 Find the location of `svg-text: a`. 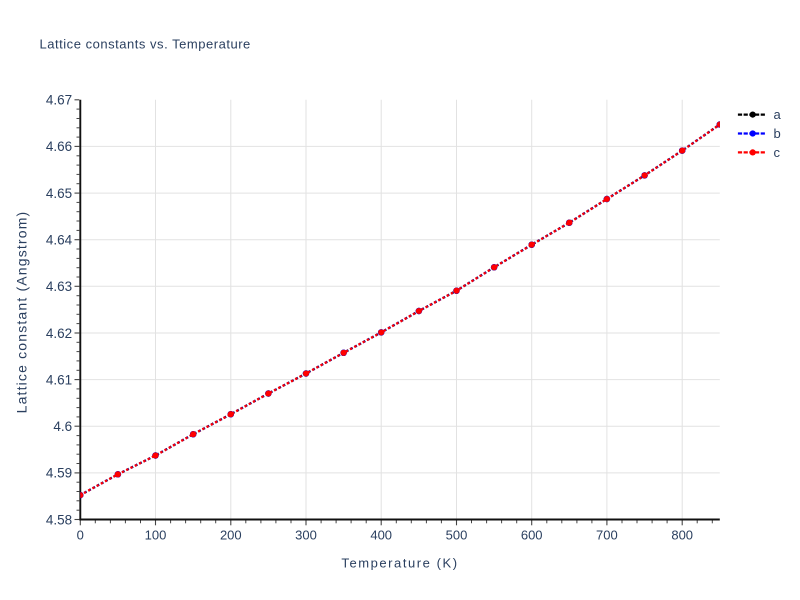

svg-text: a is located at coordinates (778, 114).